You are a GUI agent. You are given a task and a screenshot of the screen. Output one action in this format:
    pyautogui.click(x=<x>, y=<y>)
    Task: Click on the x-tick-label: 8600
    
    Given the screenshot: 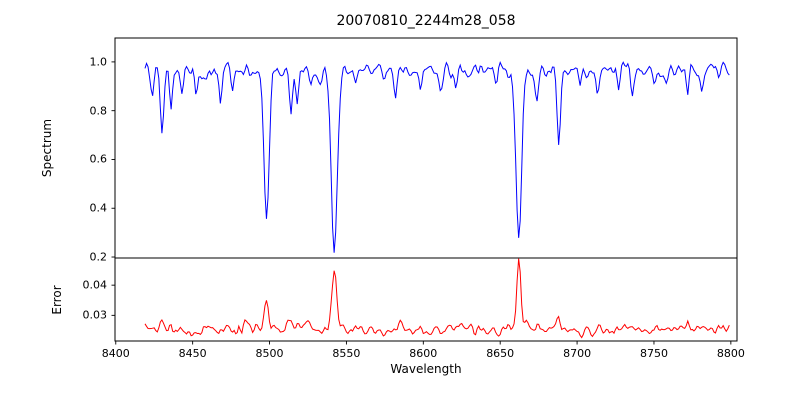 What is the action you would take?
    pyautogui.click(x=423, y=353)
    